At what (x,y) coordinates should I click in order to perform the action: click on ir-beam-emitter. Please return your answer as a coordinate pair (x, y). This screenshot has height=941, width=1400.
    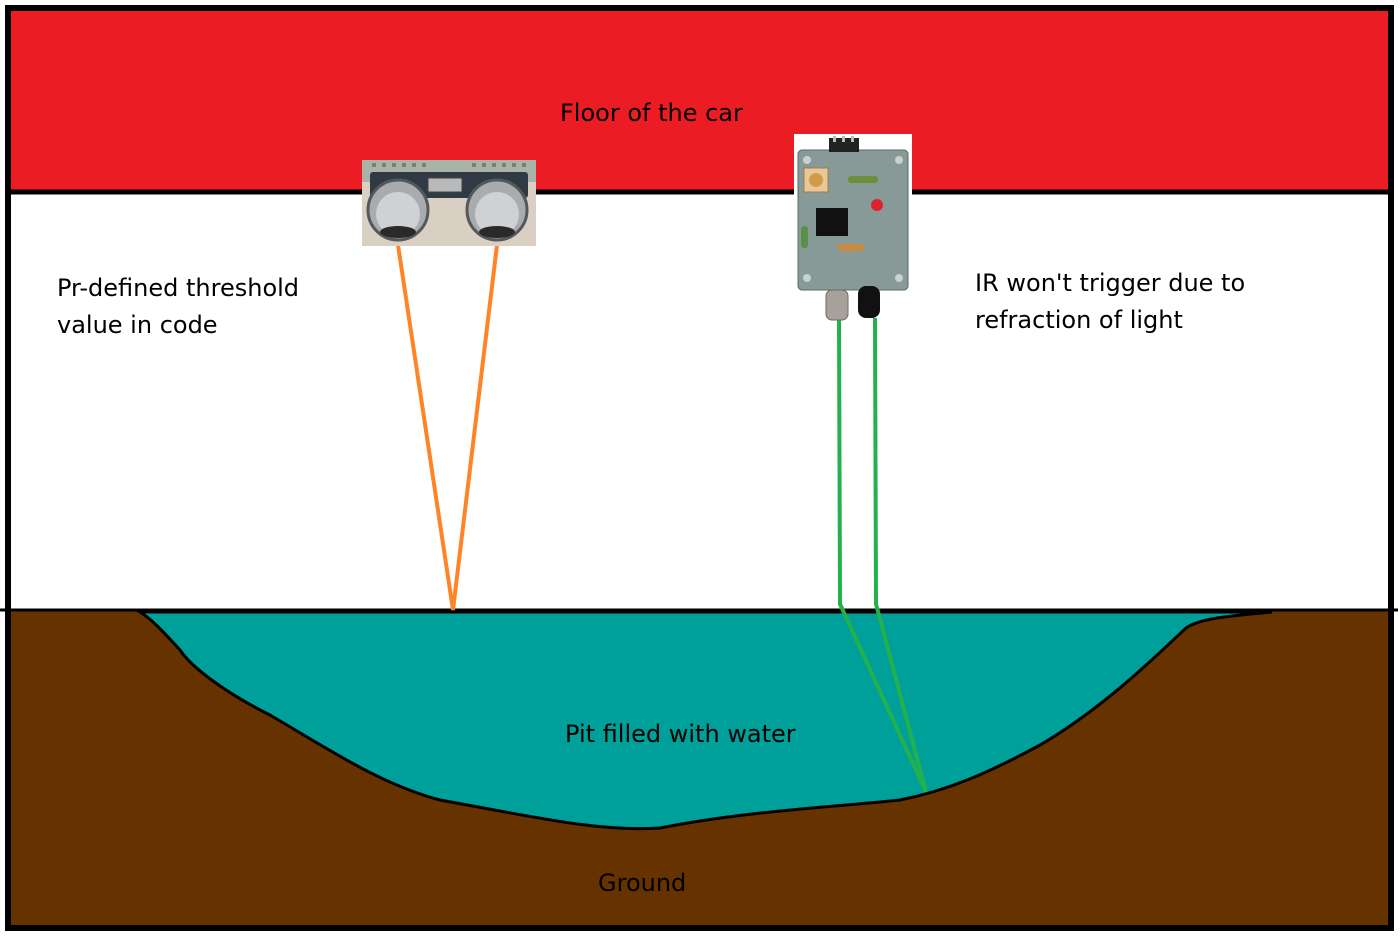
    Looking at the image, I should click on (882, 555).